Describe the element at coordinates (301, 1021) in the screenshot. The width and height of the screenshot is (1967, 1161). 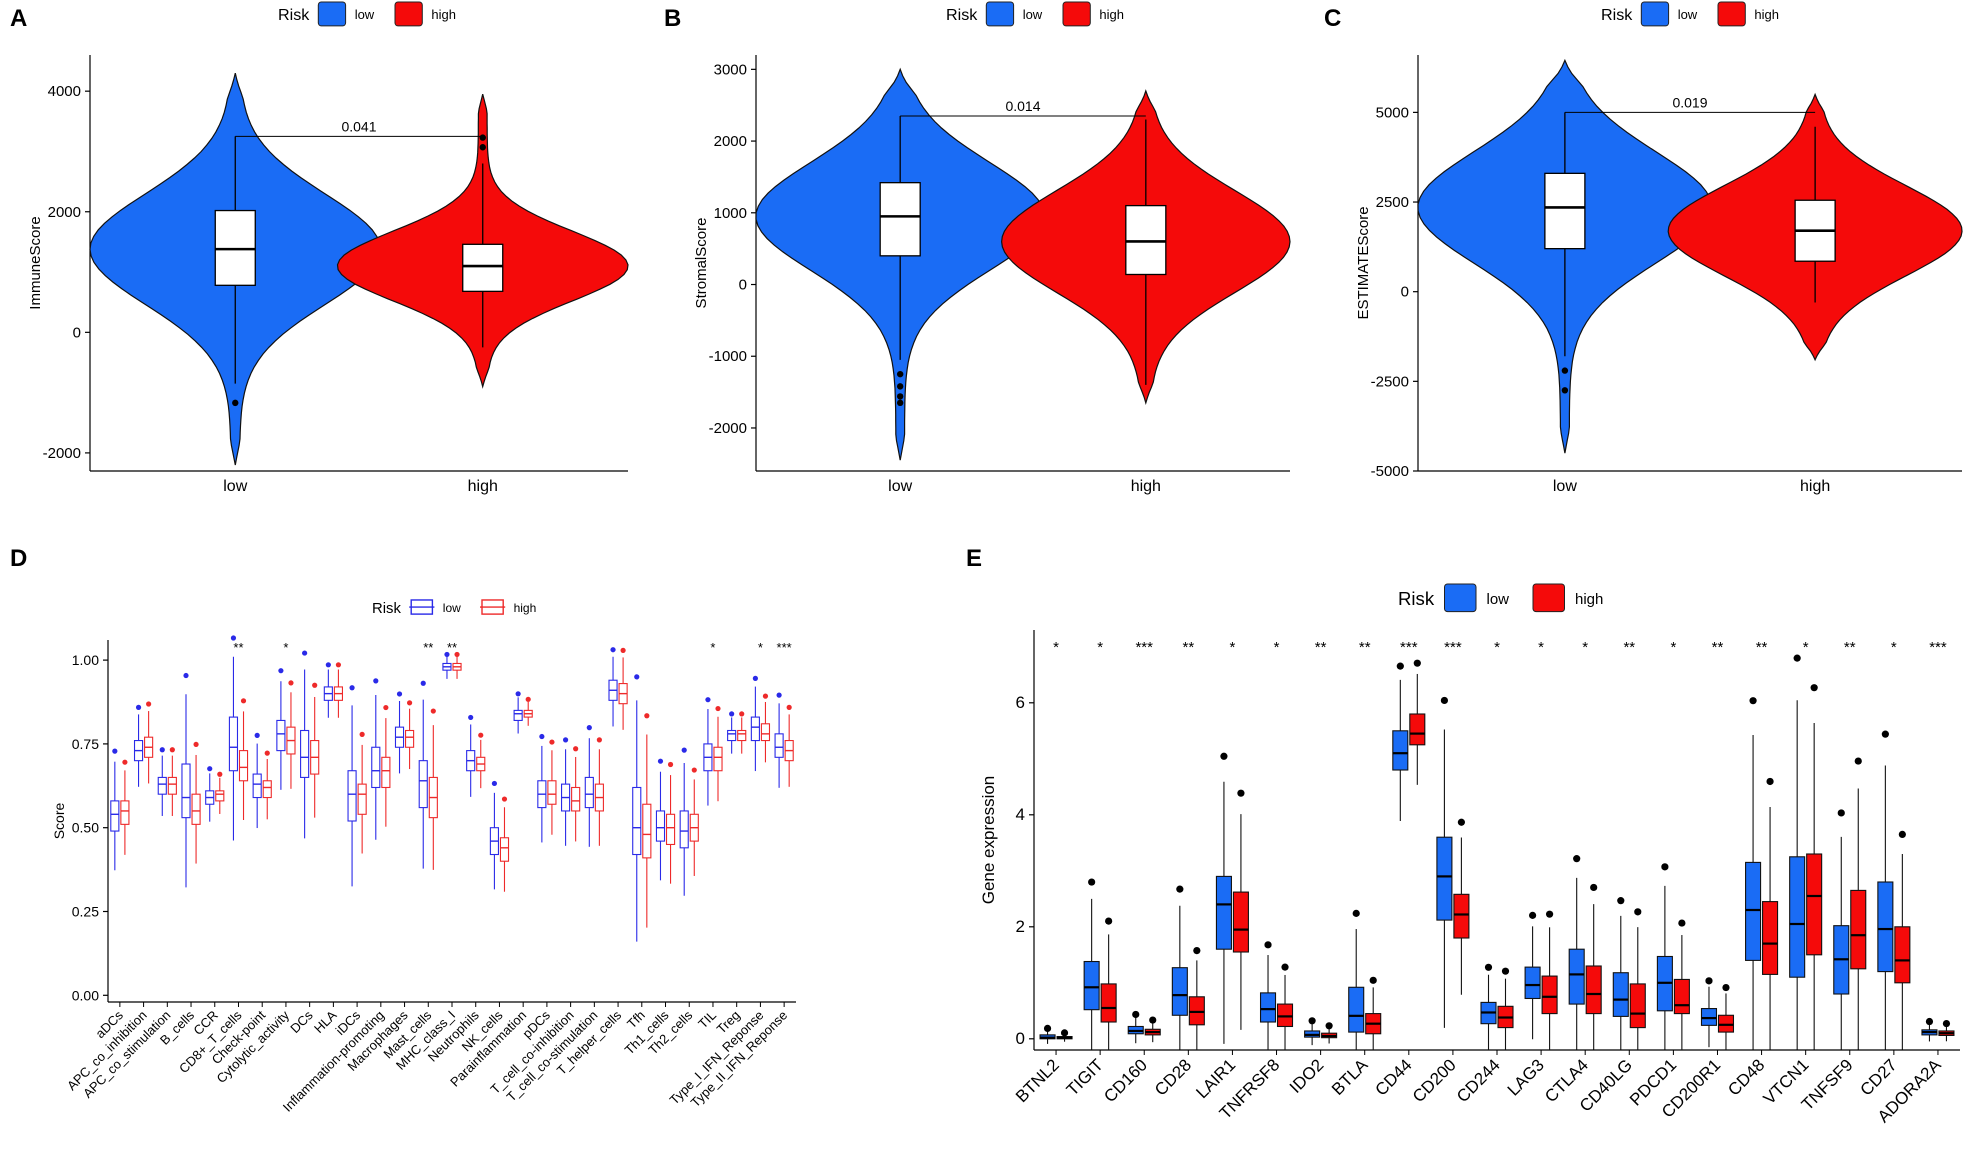
I see `x-tick-label: DCs` at that location.